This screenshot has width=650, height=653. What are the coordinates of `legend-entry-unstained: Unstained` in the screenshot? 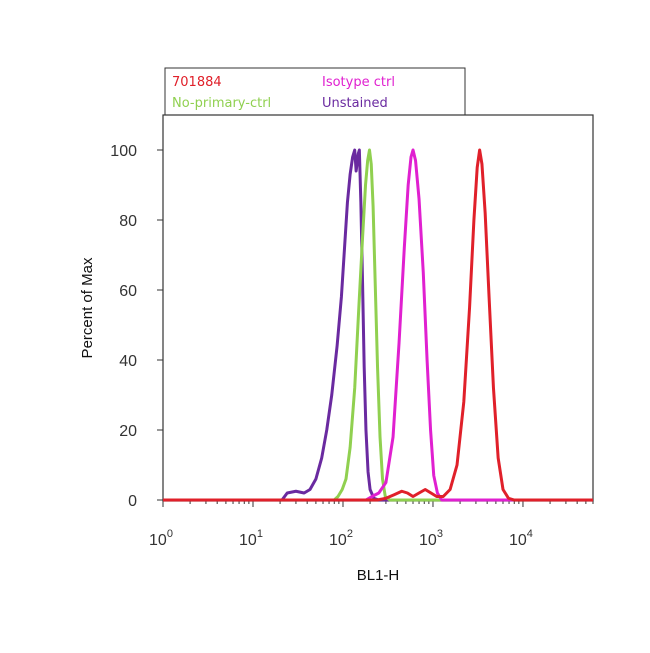 It's located at (355, 103).